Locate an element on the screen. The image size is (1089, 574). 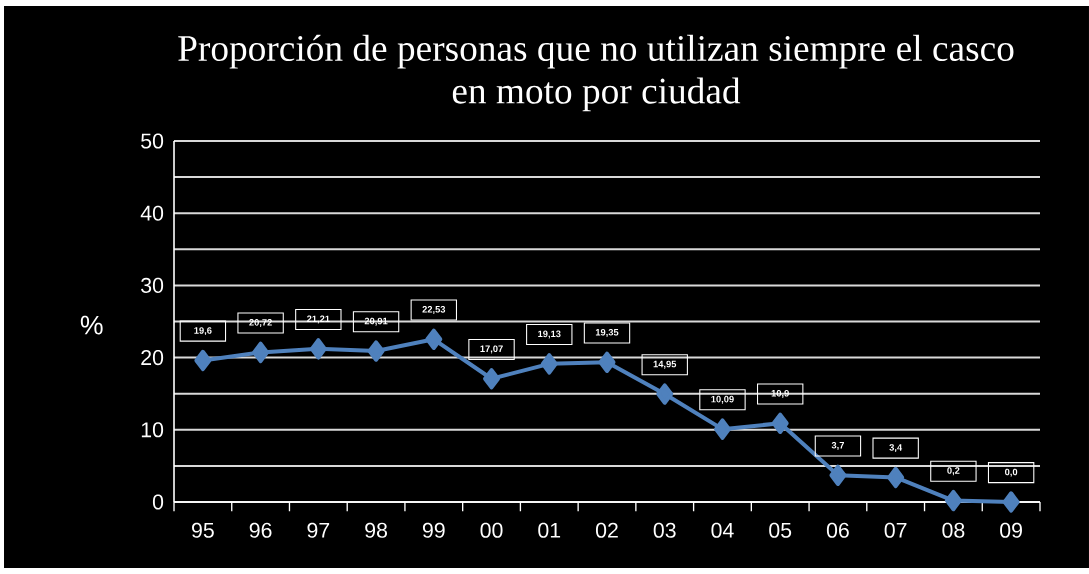
data-label: 22,53 is located at coordinates (434, 310).